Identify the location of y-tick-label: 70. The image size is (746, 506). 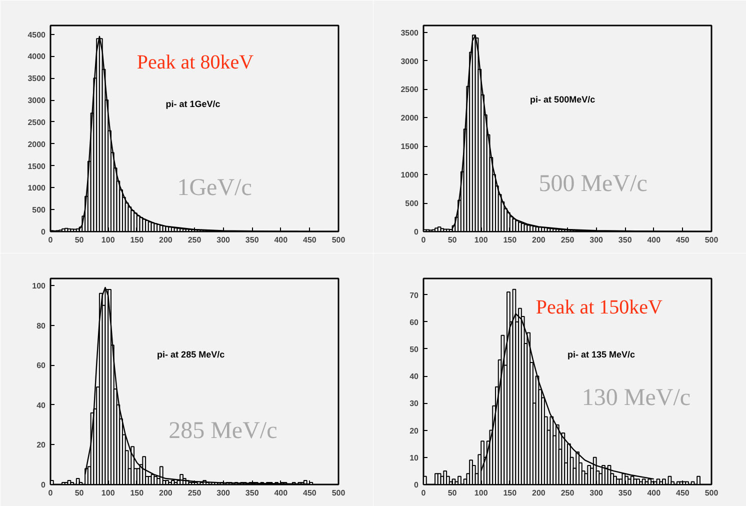
(415, 295).